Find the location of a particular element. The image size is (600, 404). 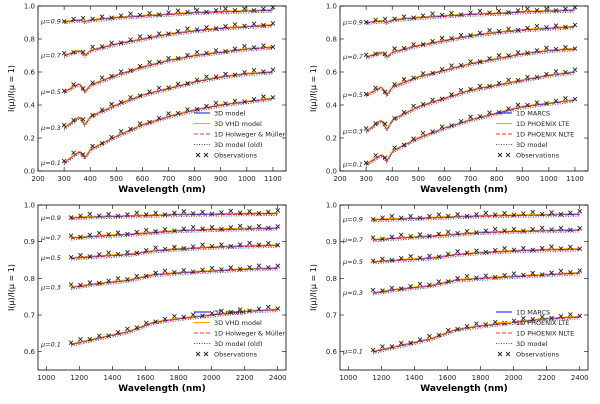

x-tick-label: 1200 is located at coordinates (79, 378).